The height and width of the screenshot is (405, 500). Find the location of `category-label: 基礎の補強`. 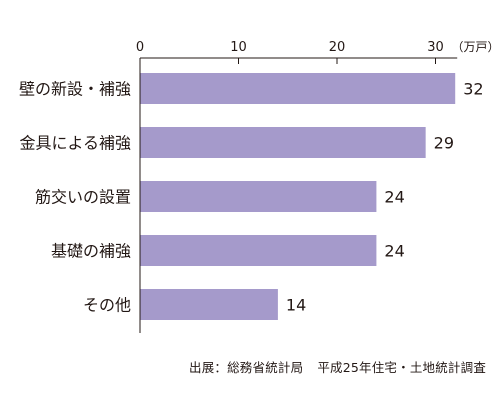

category-label: 基礎の補強 is located at coordinates (91, 251).